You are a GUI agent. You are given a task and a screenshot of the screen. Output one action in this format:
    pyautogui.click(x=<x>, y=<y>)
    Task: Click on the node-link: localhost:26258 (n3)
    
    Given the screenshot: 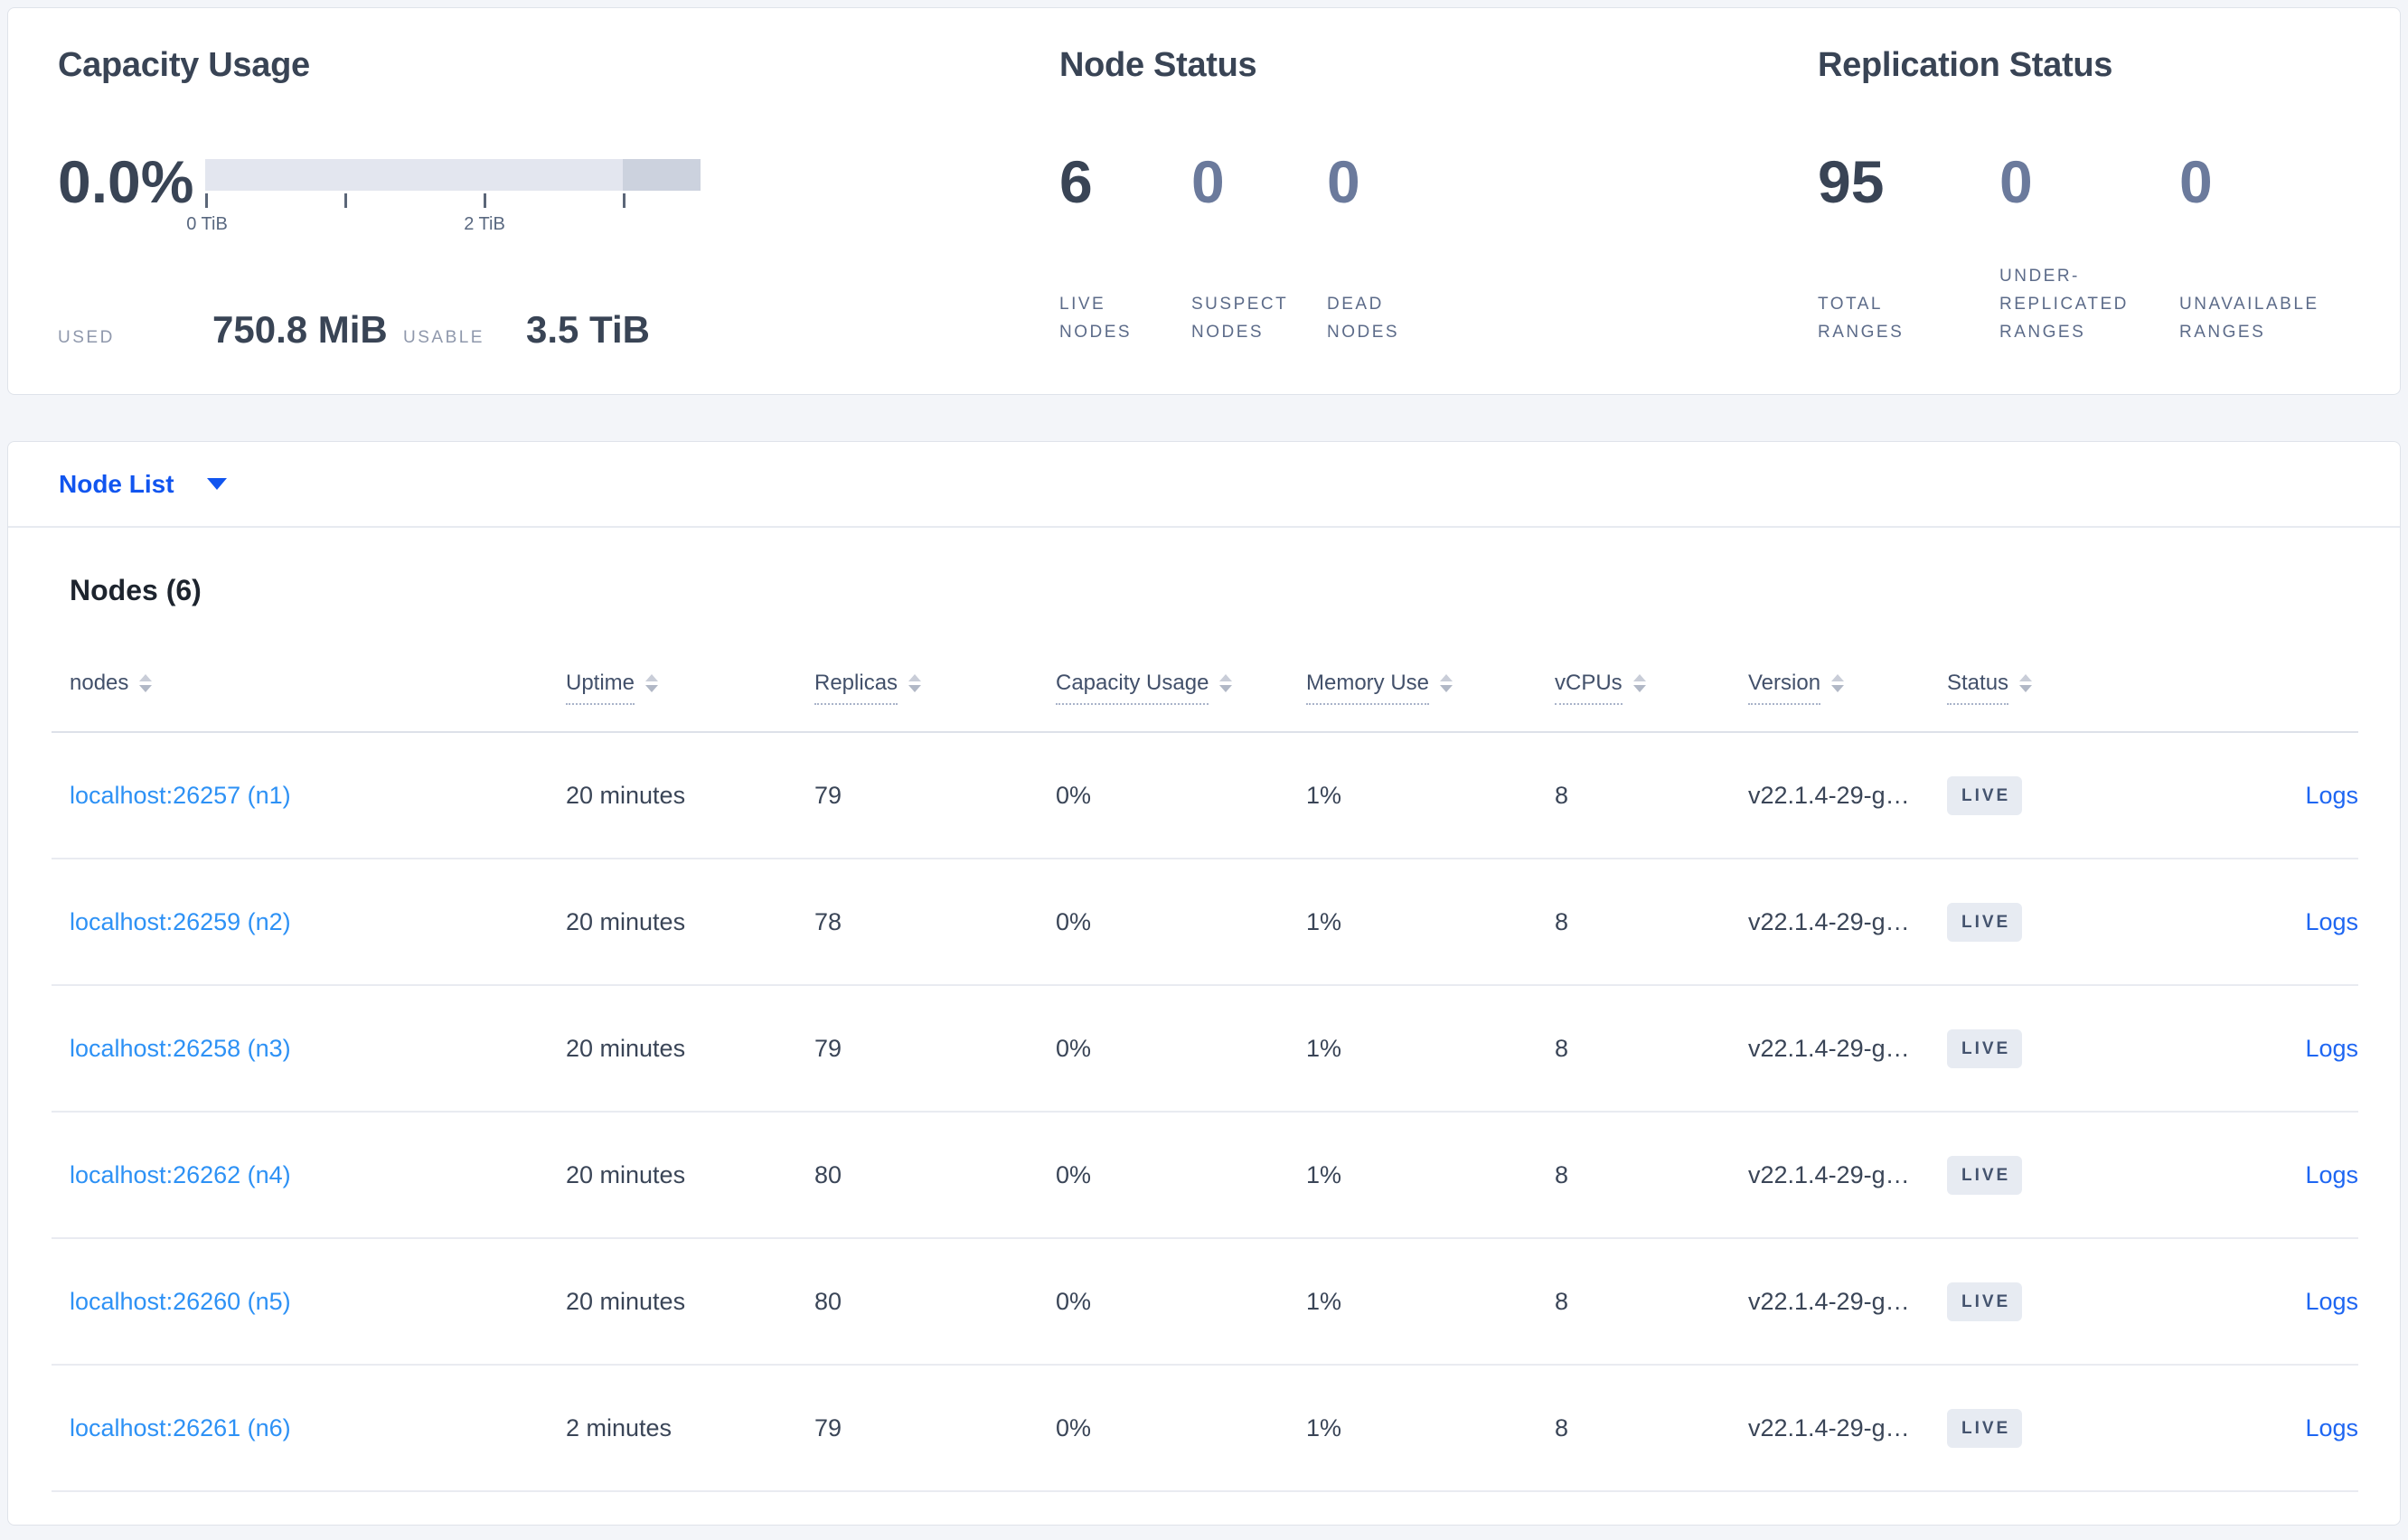 What is the action you would take?
    pyautogui.click(x=180, y=1048)
    